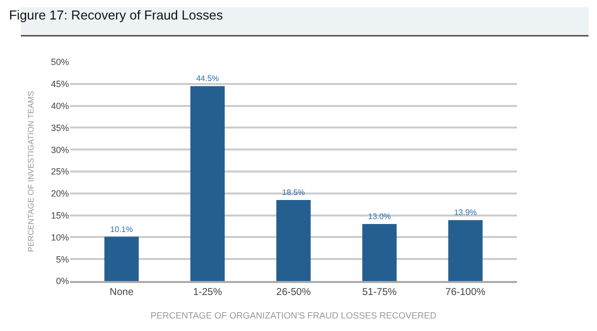  I want to click on x-axis-title: PERCENTAGE OF ORGANIZATION'S FRAUD LOSSES RECOVERED, so click(293, 315).